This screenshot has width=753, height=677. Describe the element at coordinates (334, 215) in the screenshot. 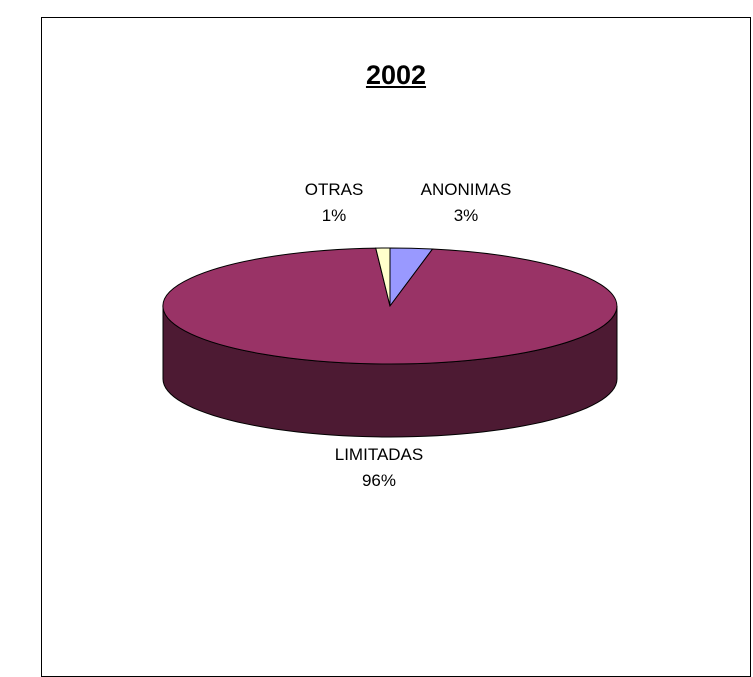

I see `slice-label-percent: 1%` at that location.